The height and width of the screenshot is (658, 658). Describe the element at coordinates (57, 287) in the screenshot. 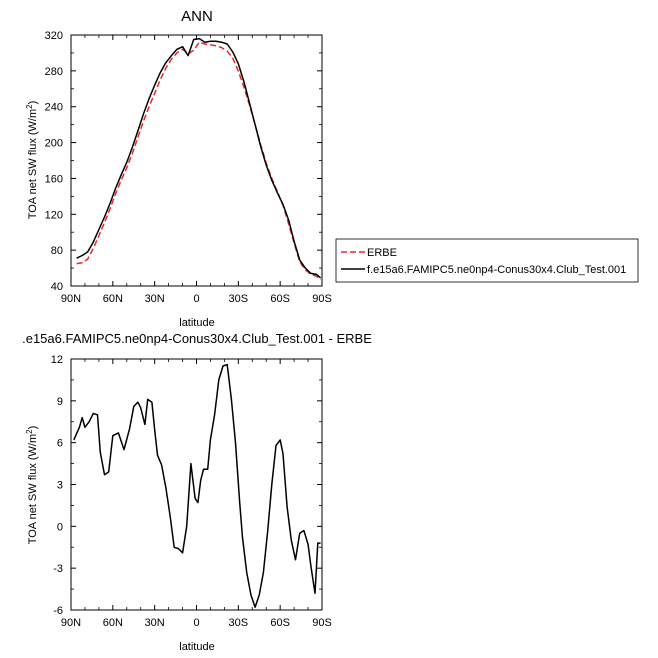

I see `top-y-tick-label: 40` at that location.